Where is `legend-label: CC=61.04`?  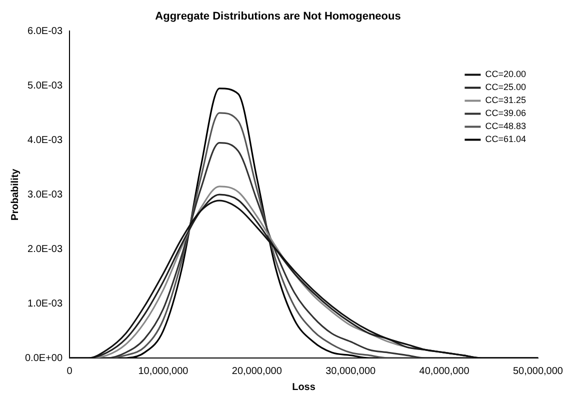 legend-label: CC=61.04 is located at coordinates (505, 139).